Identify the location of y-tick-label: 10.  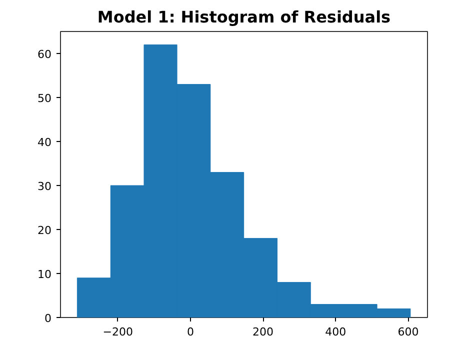
(45, 274).